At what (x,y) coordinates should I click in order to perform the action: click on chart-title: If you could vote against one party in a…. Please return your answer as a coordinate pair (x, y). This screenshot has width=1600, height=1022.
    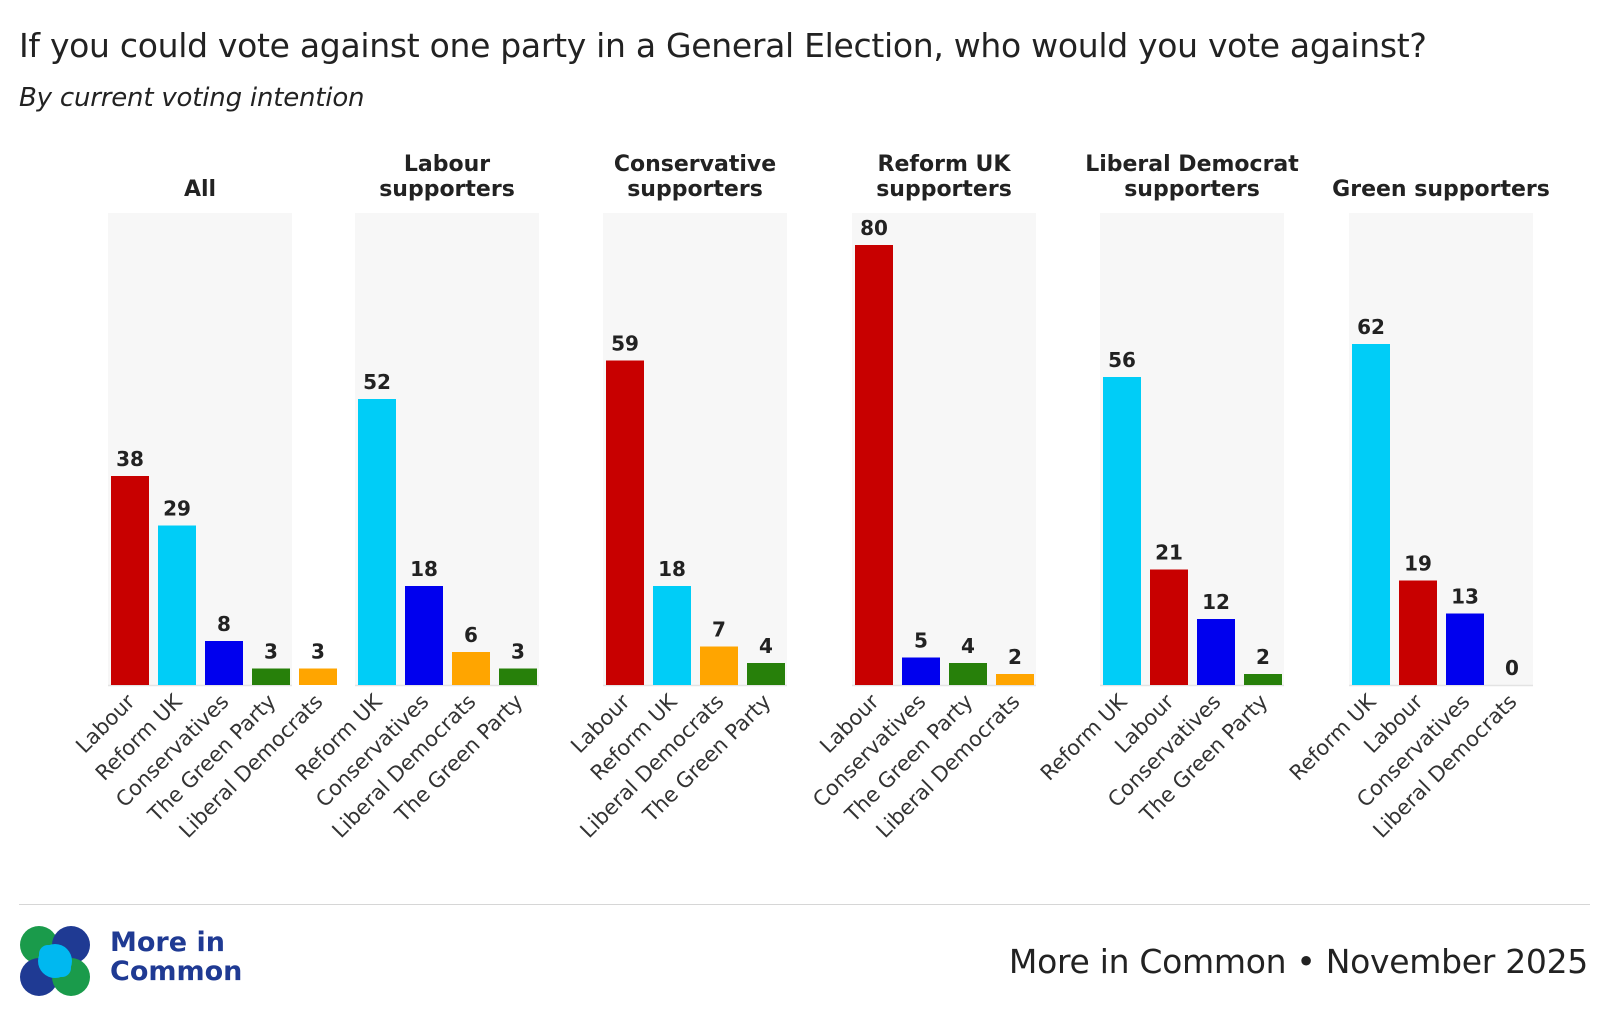
    Looking at the image, I should click on (723, 45).